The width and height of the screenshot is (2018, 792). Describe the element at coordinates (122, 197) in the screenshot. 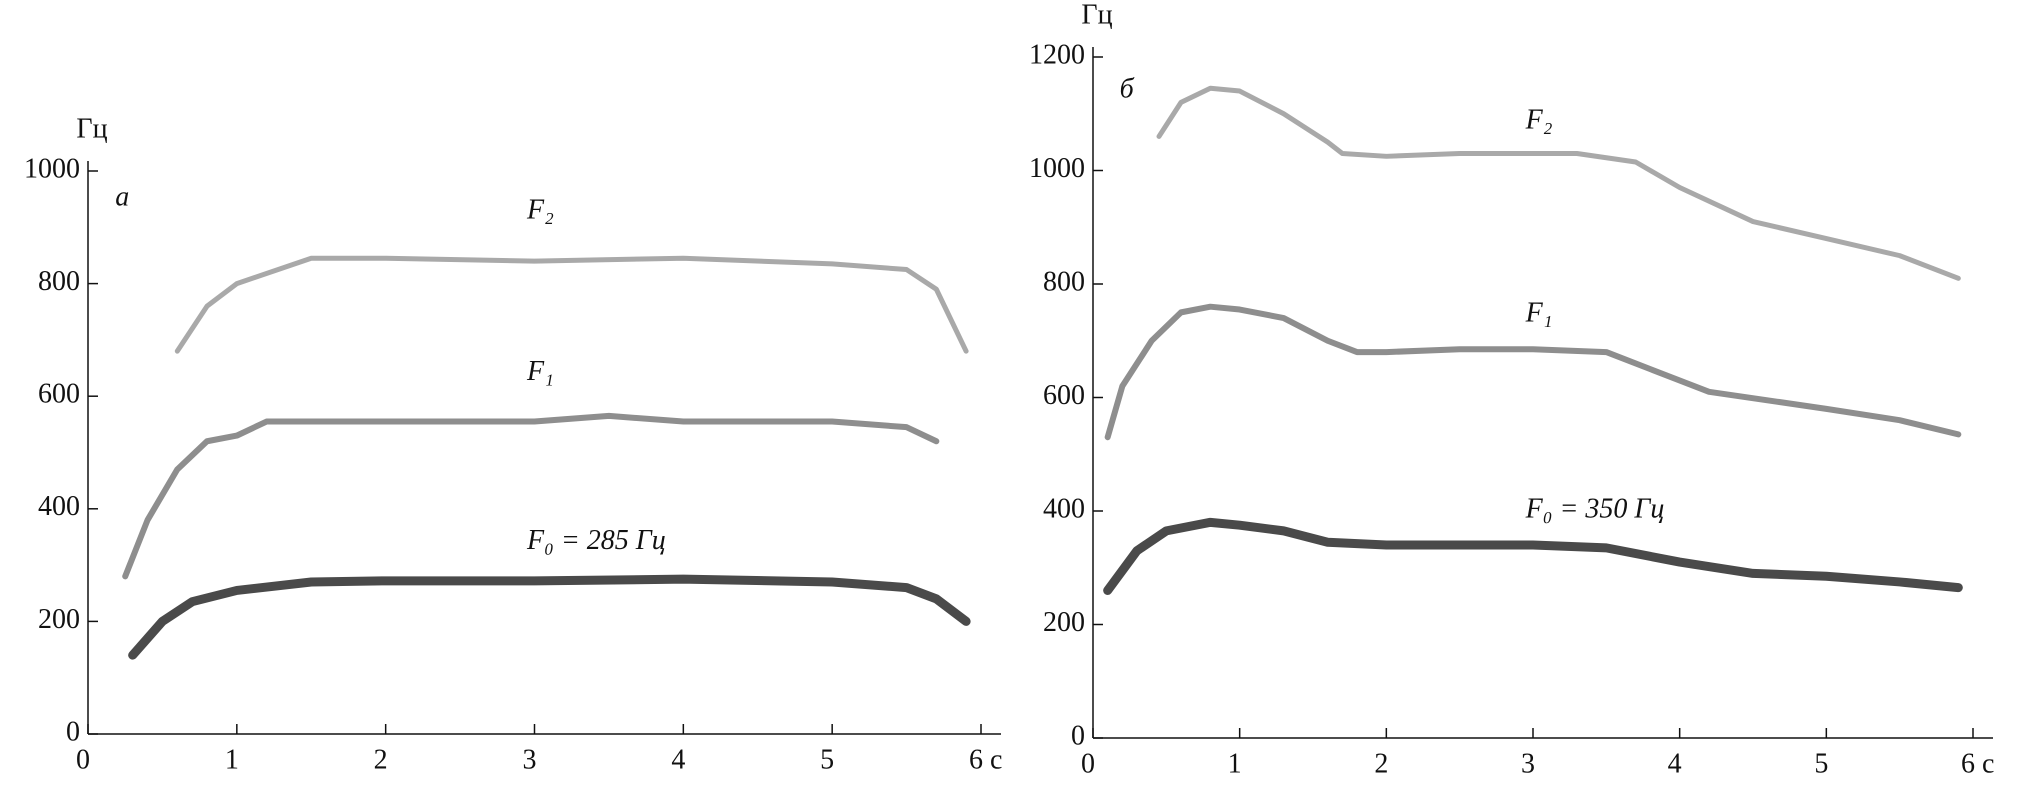

I see `panel-label: а` at that location.